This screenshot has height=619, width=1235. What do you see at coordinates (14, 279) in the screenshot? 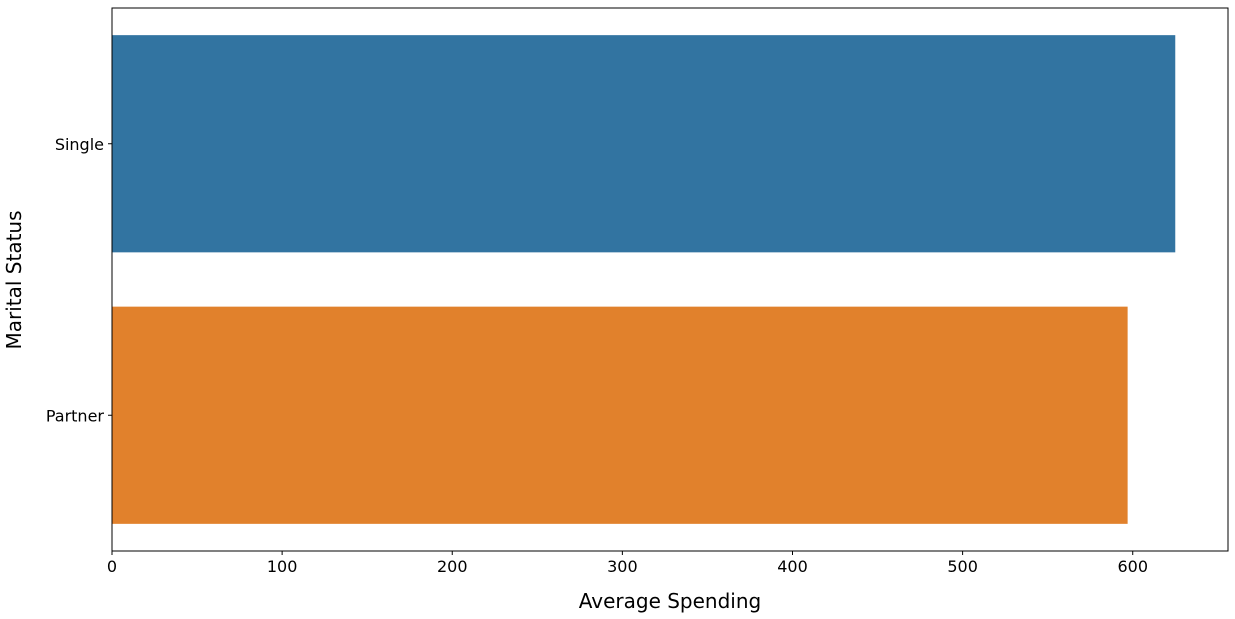
I see `y-axis-label: Marital Status` at bounding box center [14, 279].